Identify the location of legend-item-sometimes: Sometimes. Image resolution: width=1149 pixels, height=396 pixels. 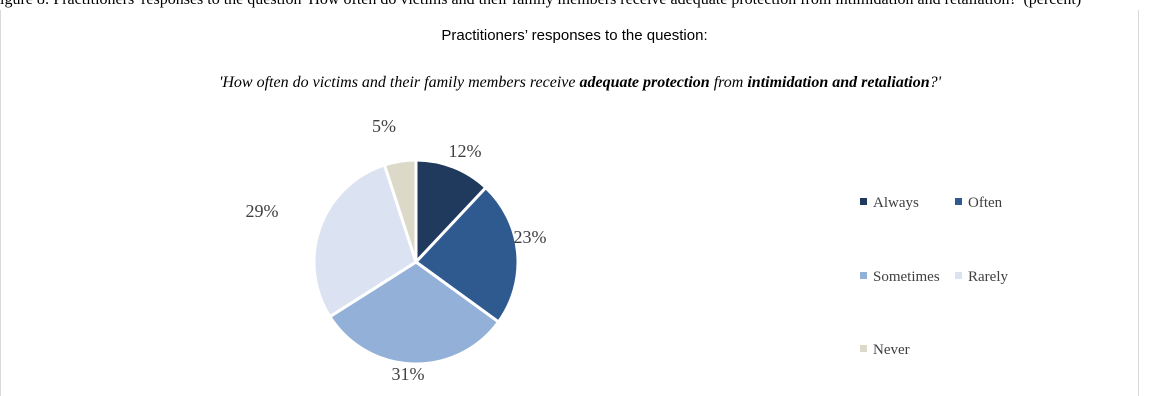
(900, 277).